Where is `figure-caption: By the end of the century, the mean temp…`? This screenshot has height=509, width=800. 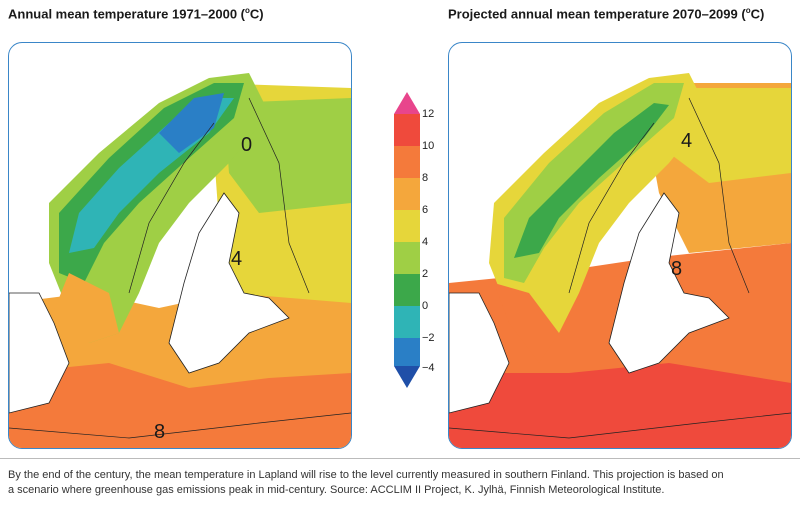 figure-caption: By the end of the century, the mean temp… is located at coordinates (398, 483).